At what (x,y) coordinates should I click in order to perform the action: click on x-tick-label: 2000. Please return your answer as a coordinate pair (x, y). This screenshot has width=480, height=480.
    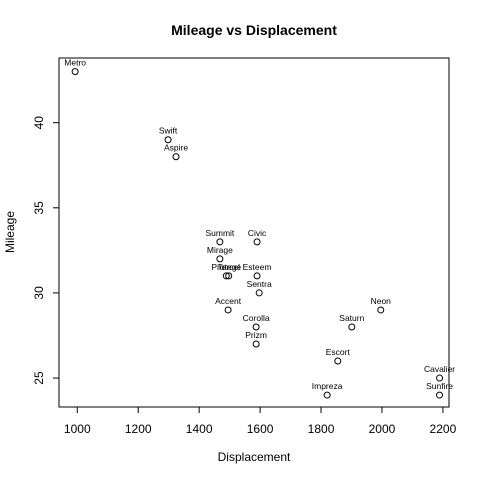
    Looking at the image, I should click on (382, 429).